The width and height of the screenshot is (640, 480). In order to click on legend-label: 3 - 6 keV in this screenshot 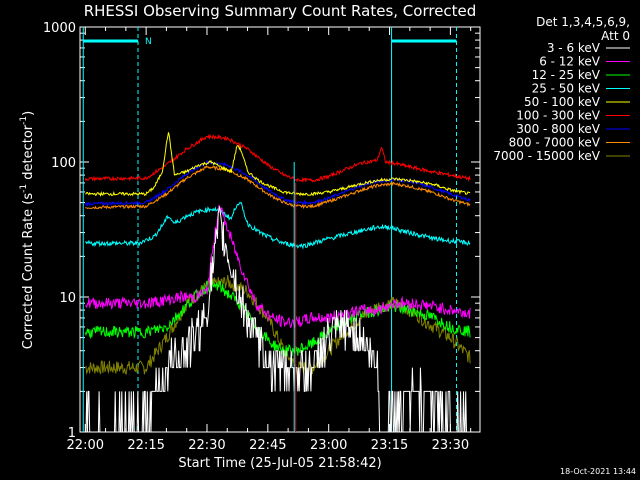, I will do `click(574, 48)`.